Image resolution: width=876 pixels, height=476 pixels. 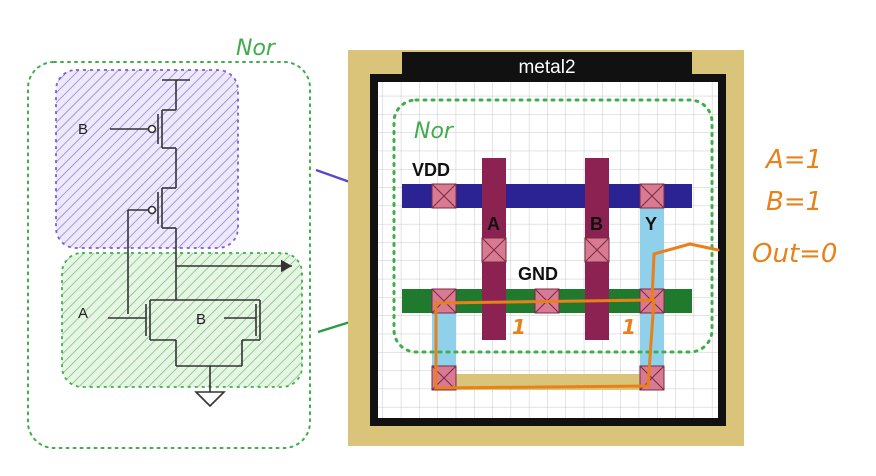 What do you see at coordinates (629, 327) in the screenshot?
I see `mark-one-b: 1` at bounding box center [629, 327].